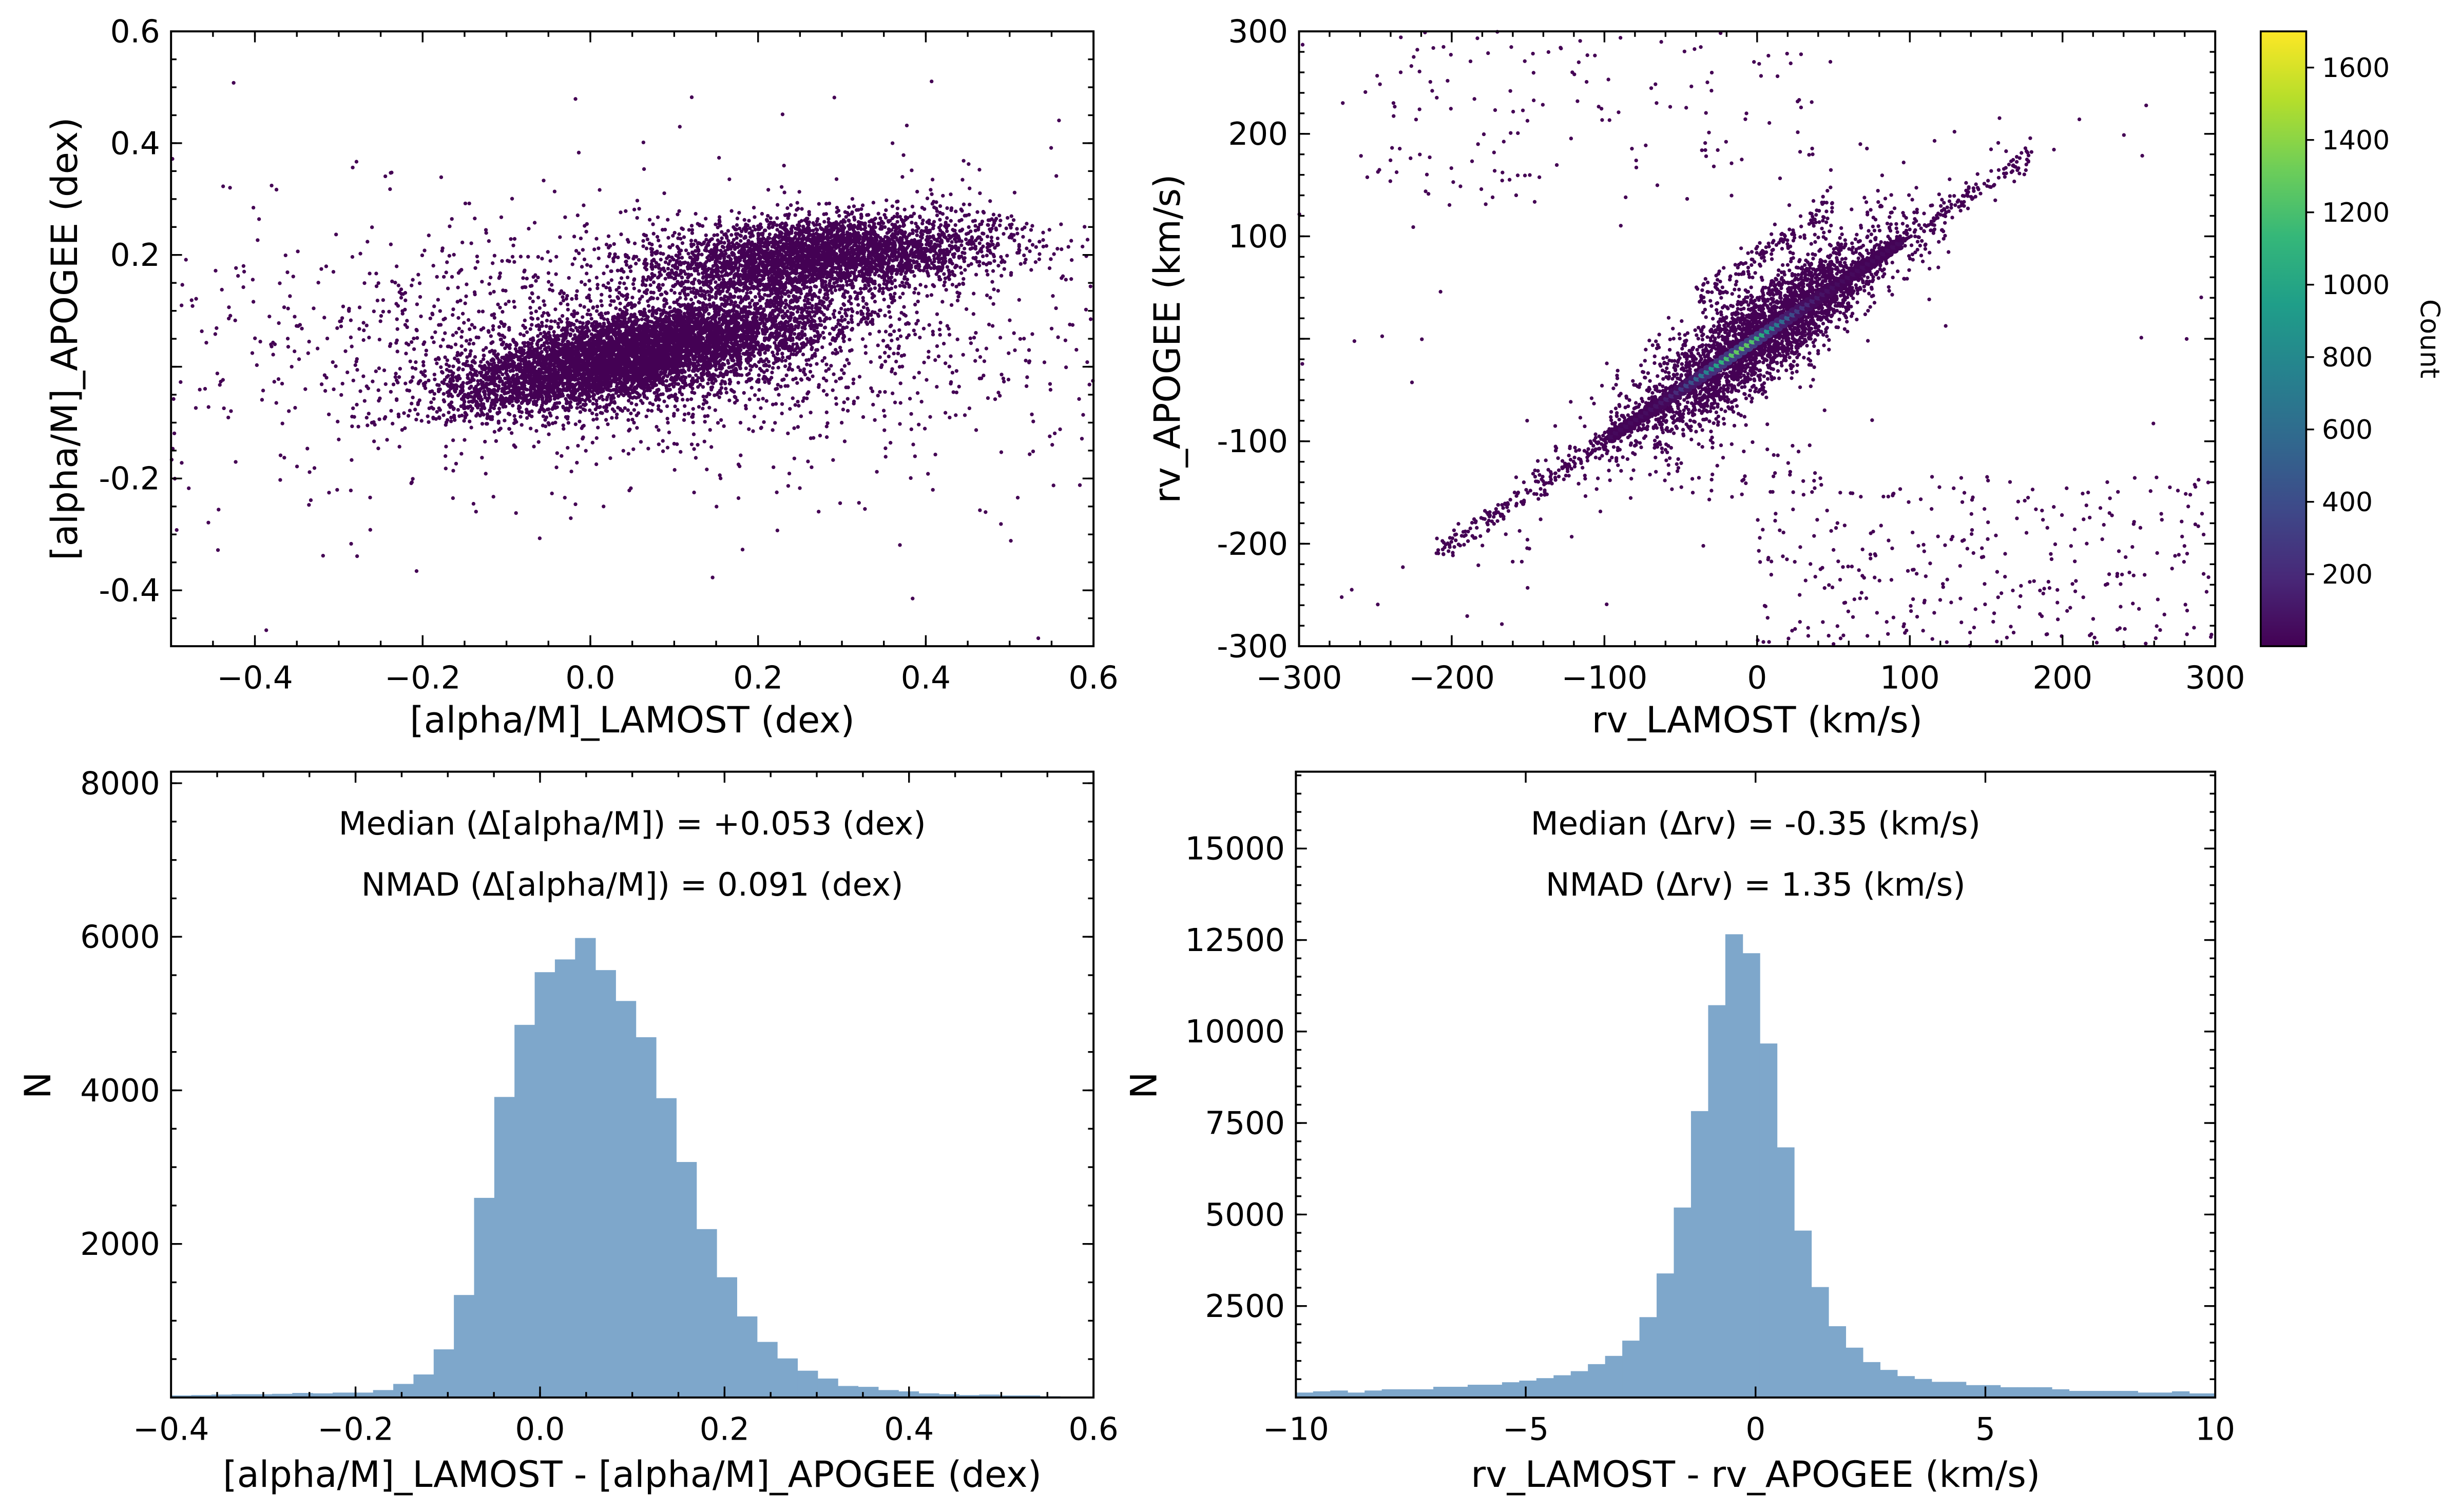  Describe the element at coordinates (1252, 442) in the screenshot. I see `y-tick-label: -100` at that location.